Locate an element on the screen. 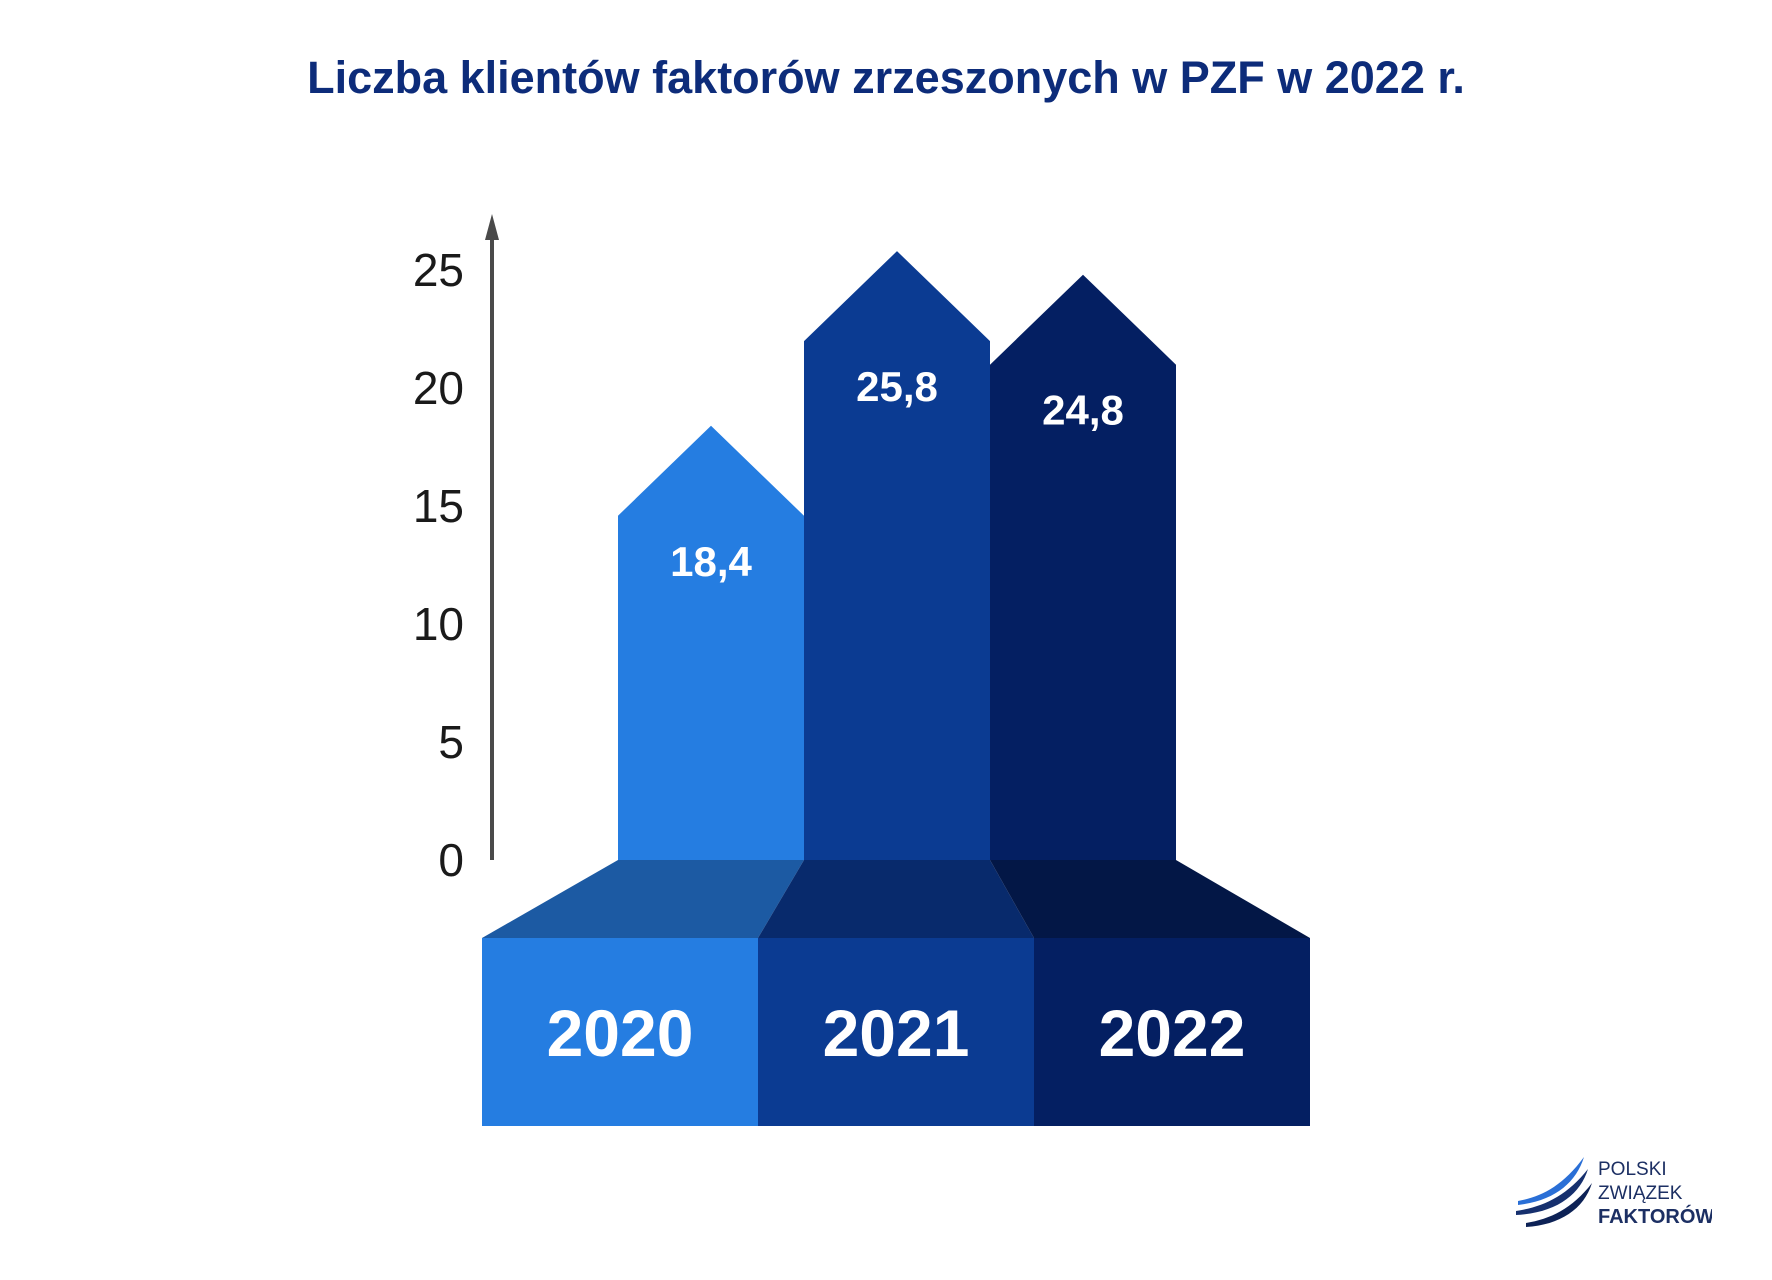 The width and height of the screenshot is (1772, 1280). category-label: 2020 is located at coordinates (620, 1033).